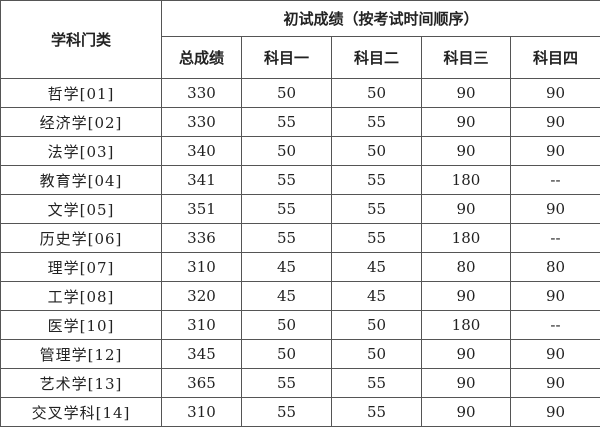 This screenshot has width=600, height=427. I want to click on column-header-subject-1: 科目一, so click(287, 58).